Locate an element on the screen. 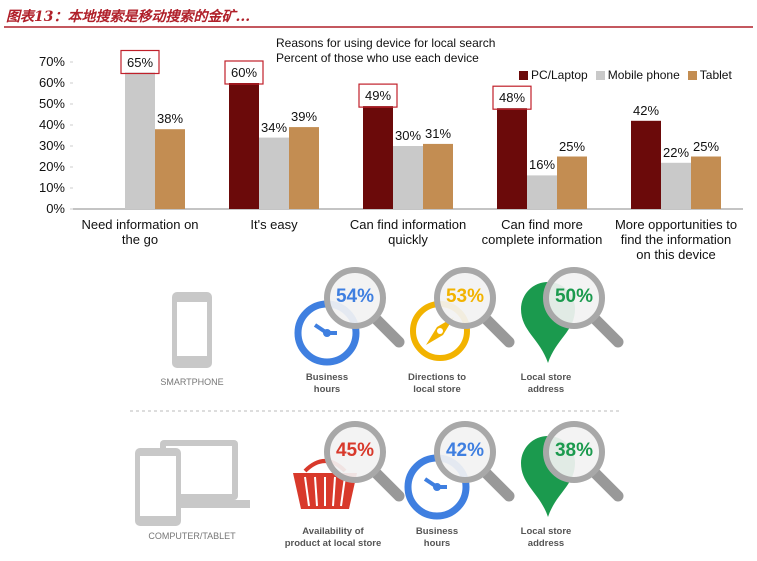 This screenshot has height=561, width=757. value-label: 39% is located at coordinates (304, 117).